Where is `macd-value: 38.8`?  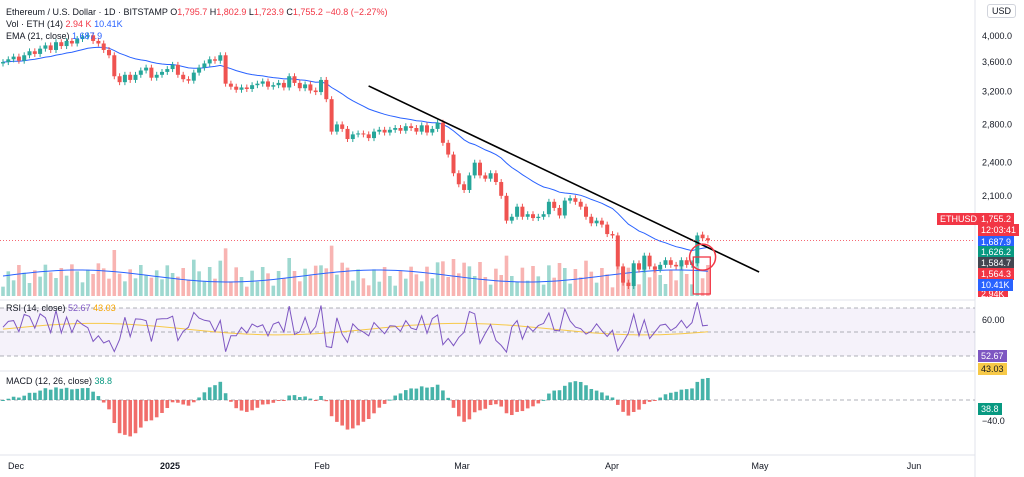 macd-value: 38.8 is located at coordinates (103, 381).